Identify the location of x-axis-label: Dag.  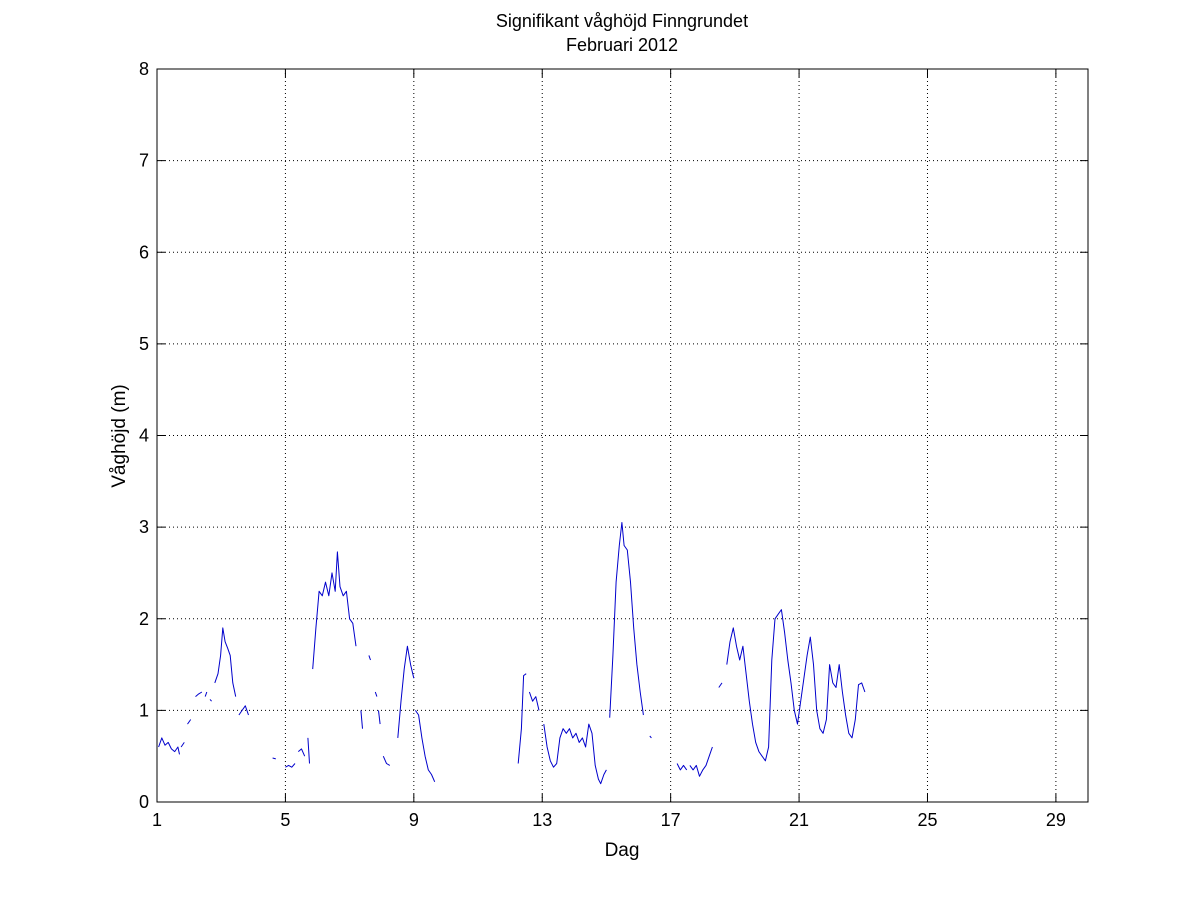
(622, 850).